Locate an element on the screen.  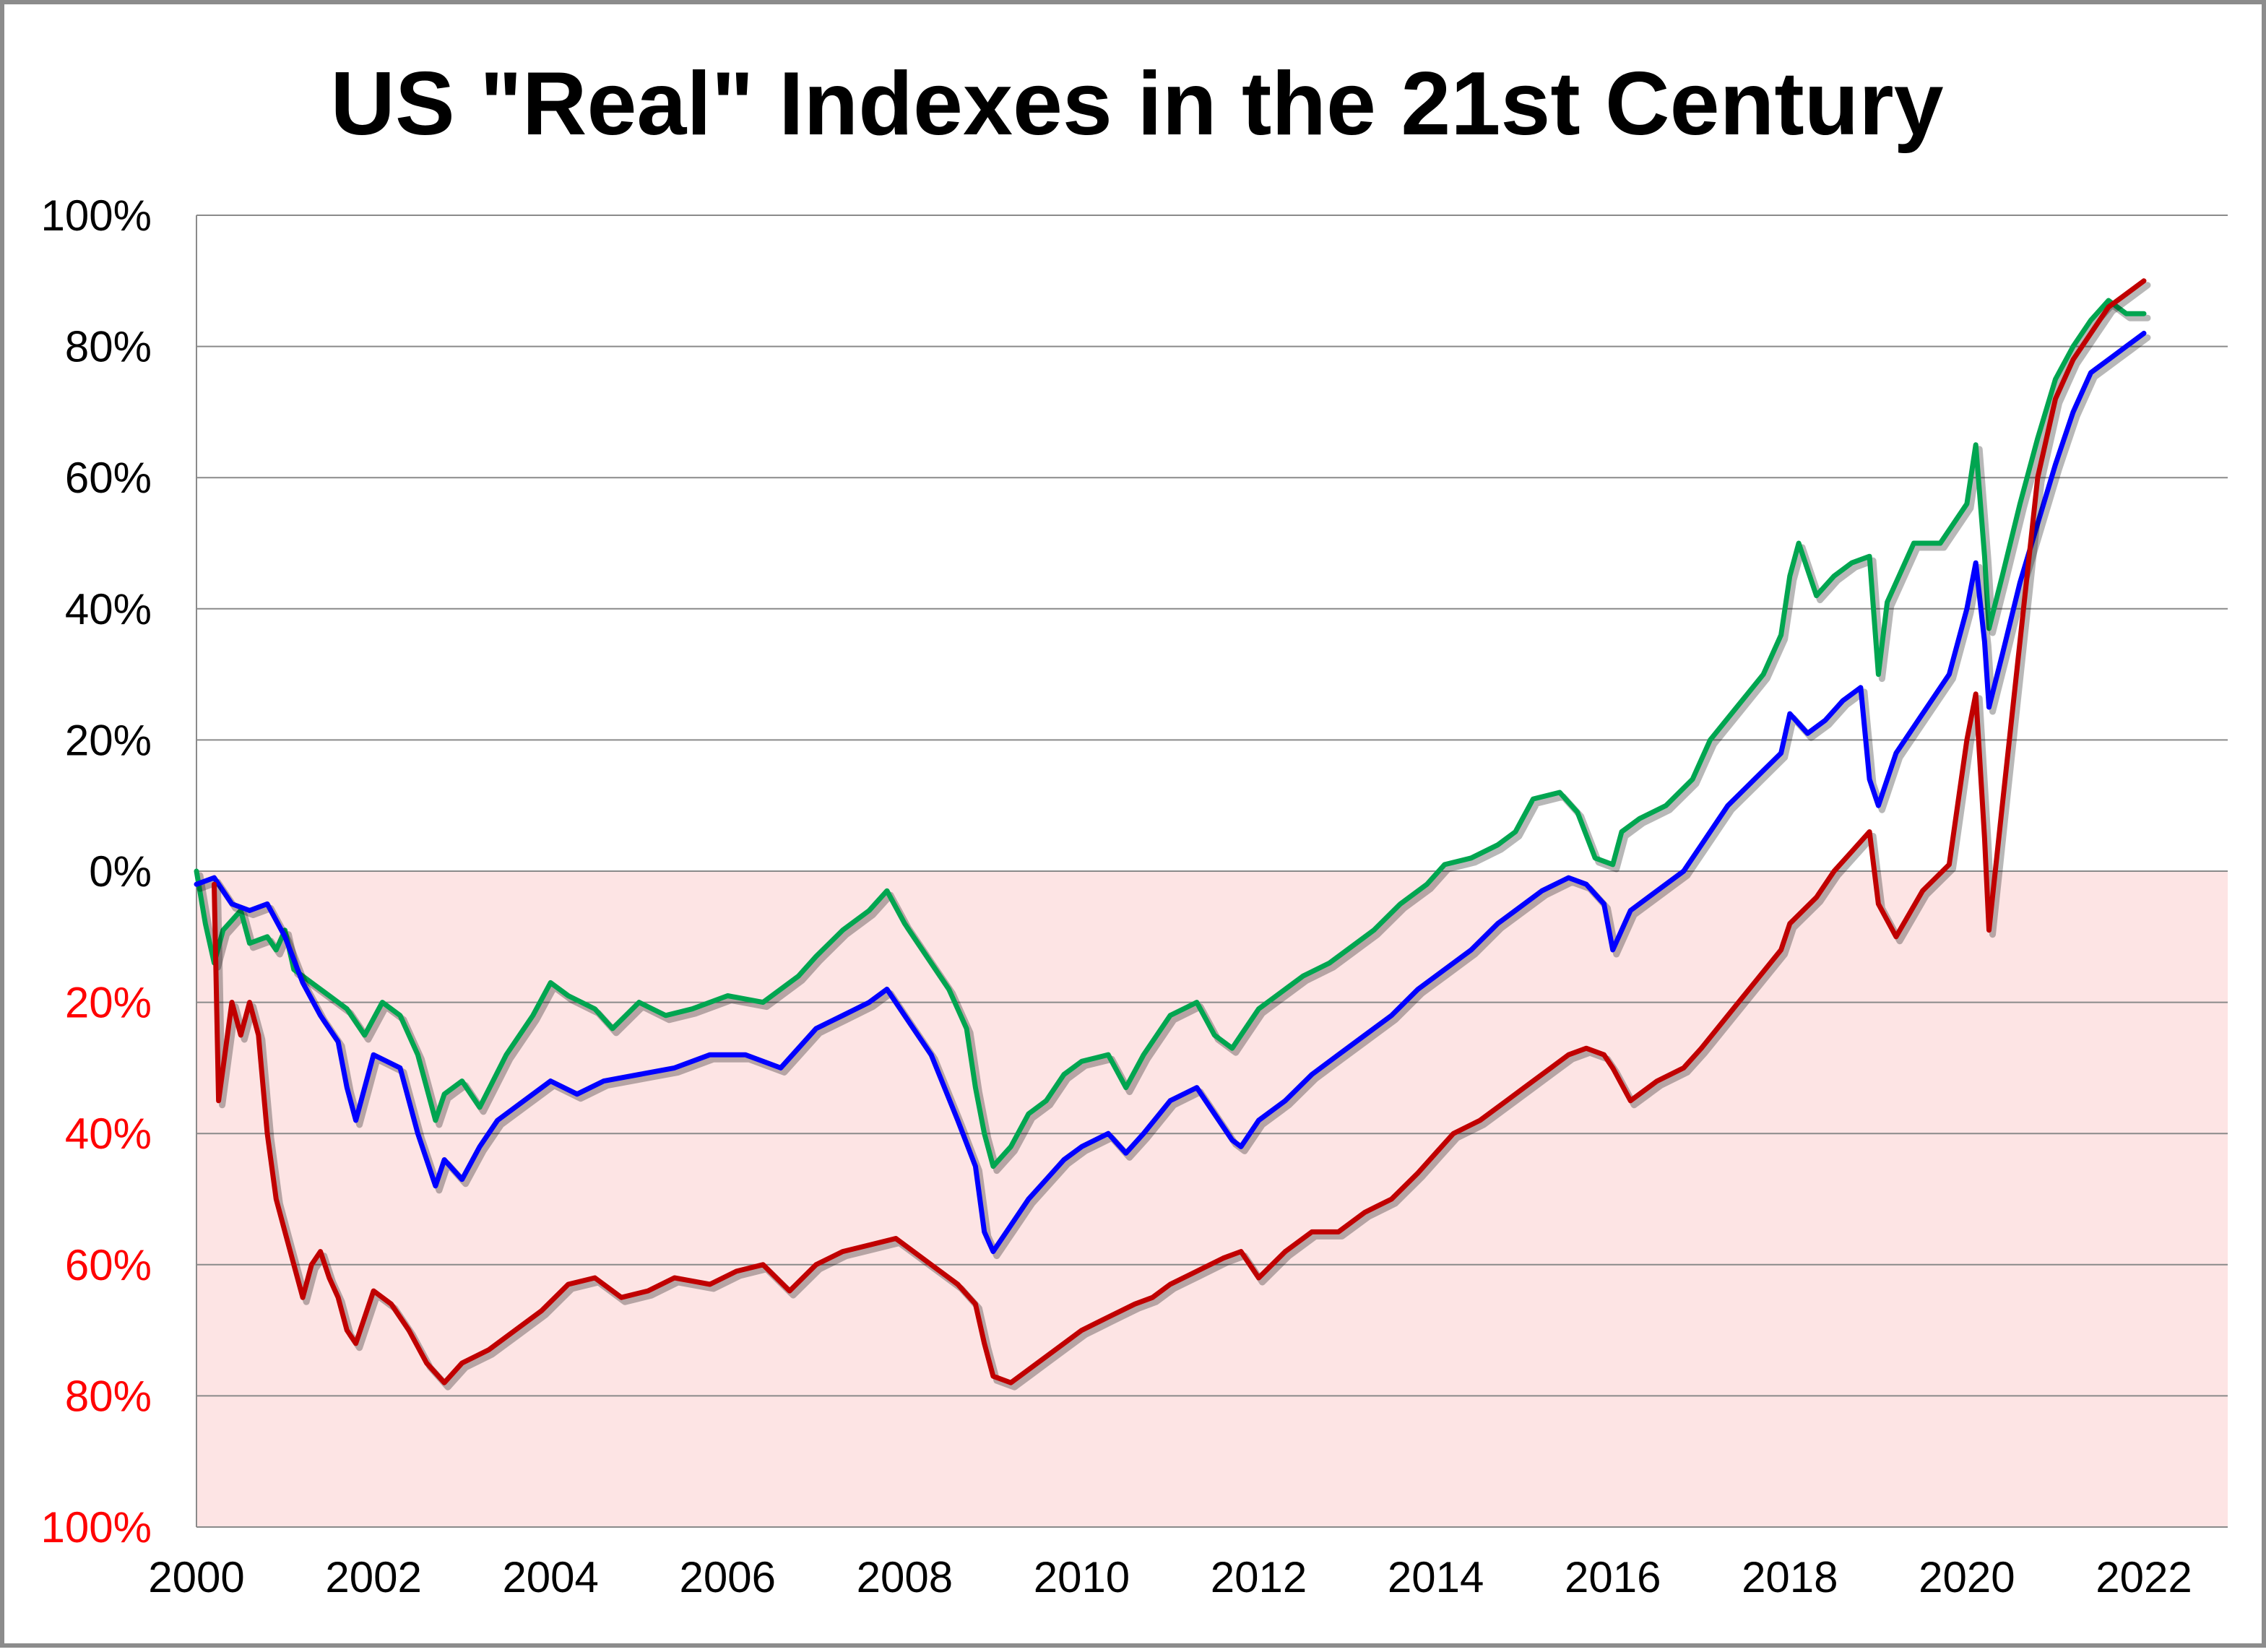
y-axis-tick-labels: 100% 80% 60% 40% 20% 0% 20% 40% 60% 80% 100% is located at coordinates (97, 871).